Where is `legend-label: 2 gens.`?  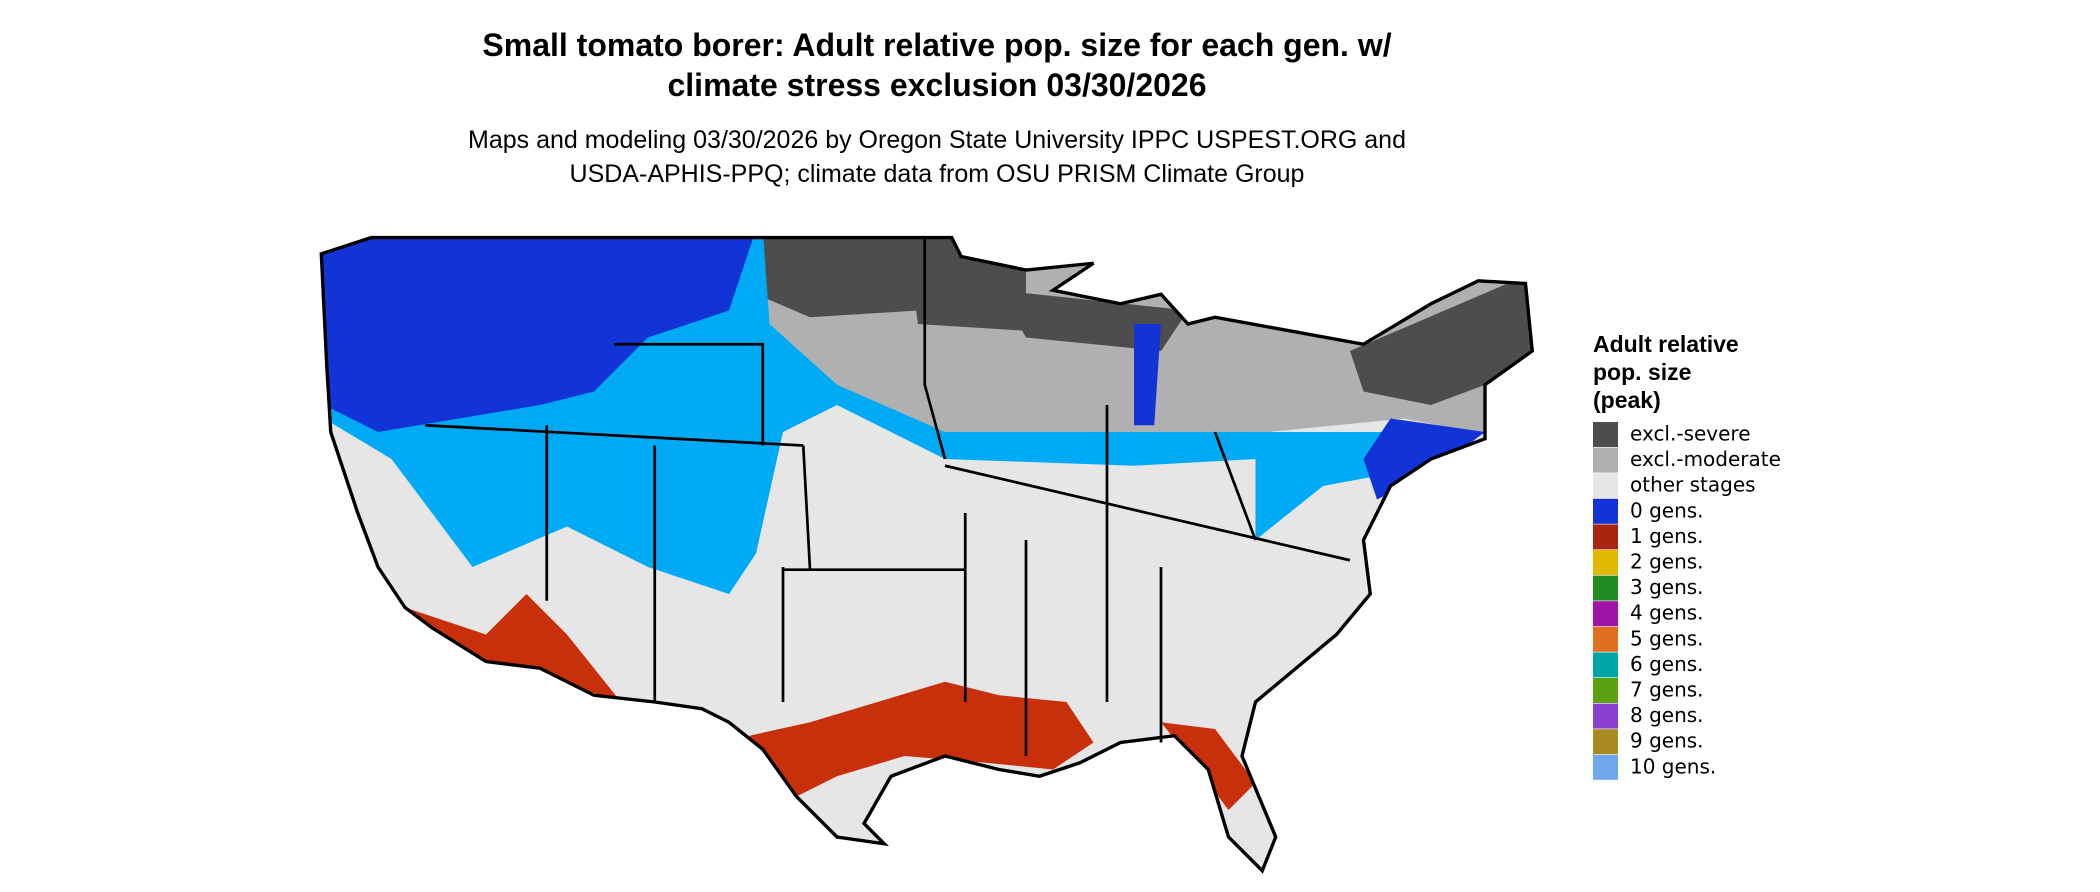 legend-label: 2 gens. is located at coordinates (1667, 562).